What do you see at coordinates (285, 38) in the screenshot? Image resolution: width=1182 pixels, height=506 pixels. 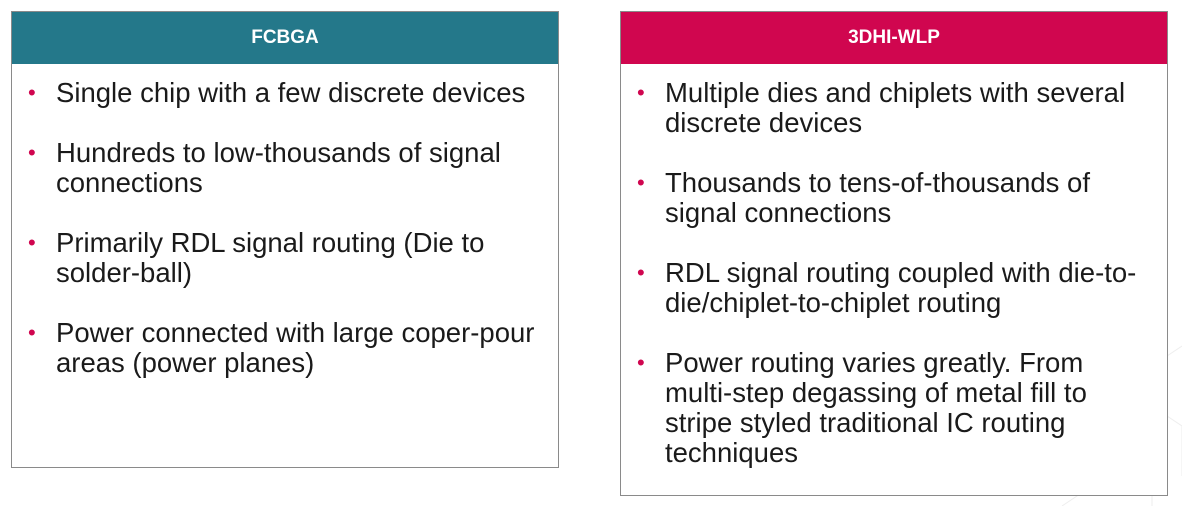 I see `fcbga-header: FCBGA` at bounding box center [285, 38].